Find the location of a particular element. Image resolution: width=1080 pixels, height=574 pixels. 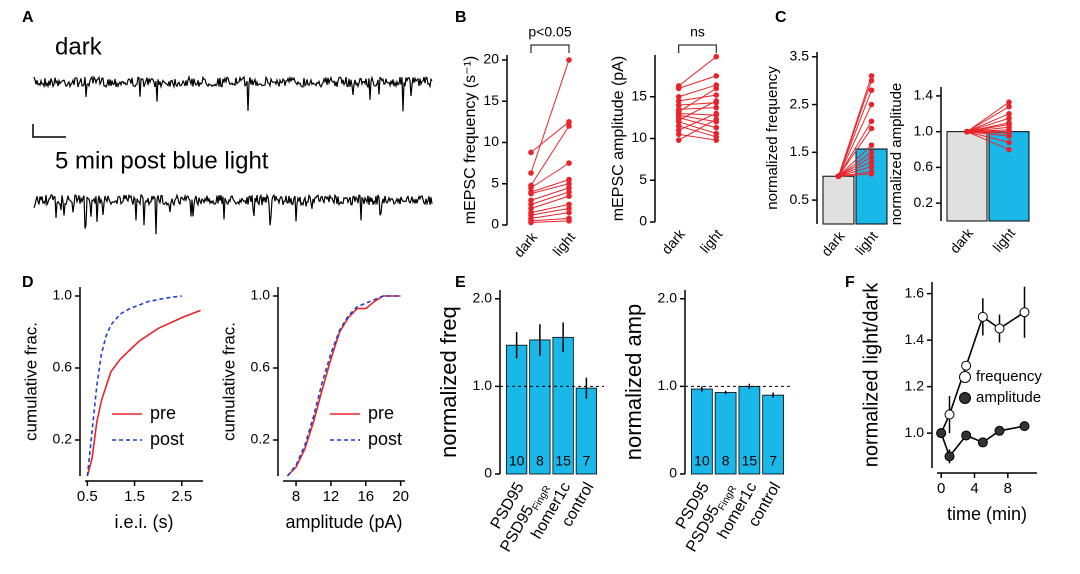

annotation: ns is located at coordinates (697, 32).